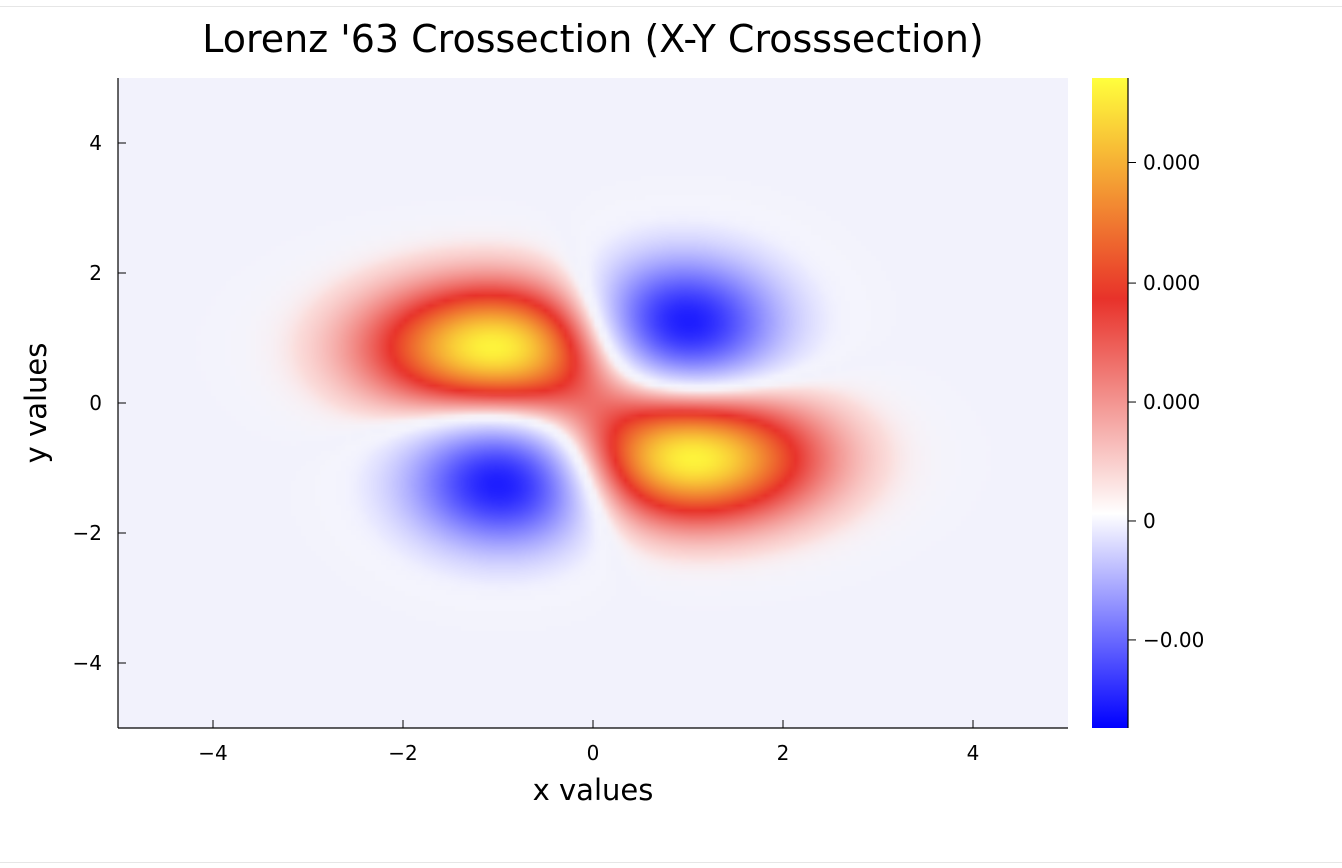  I want to click on colorbar: 0.000 0.000 0.000 0 −0.00, so click(1148, 403).